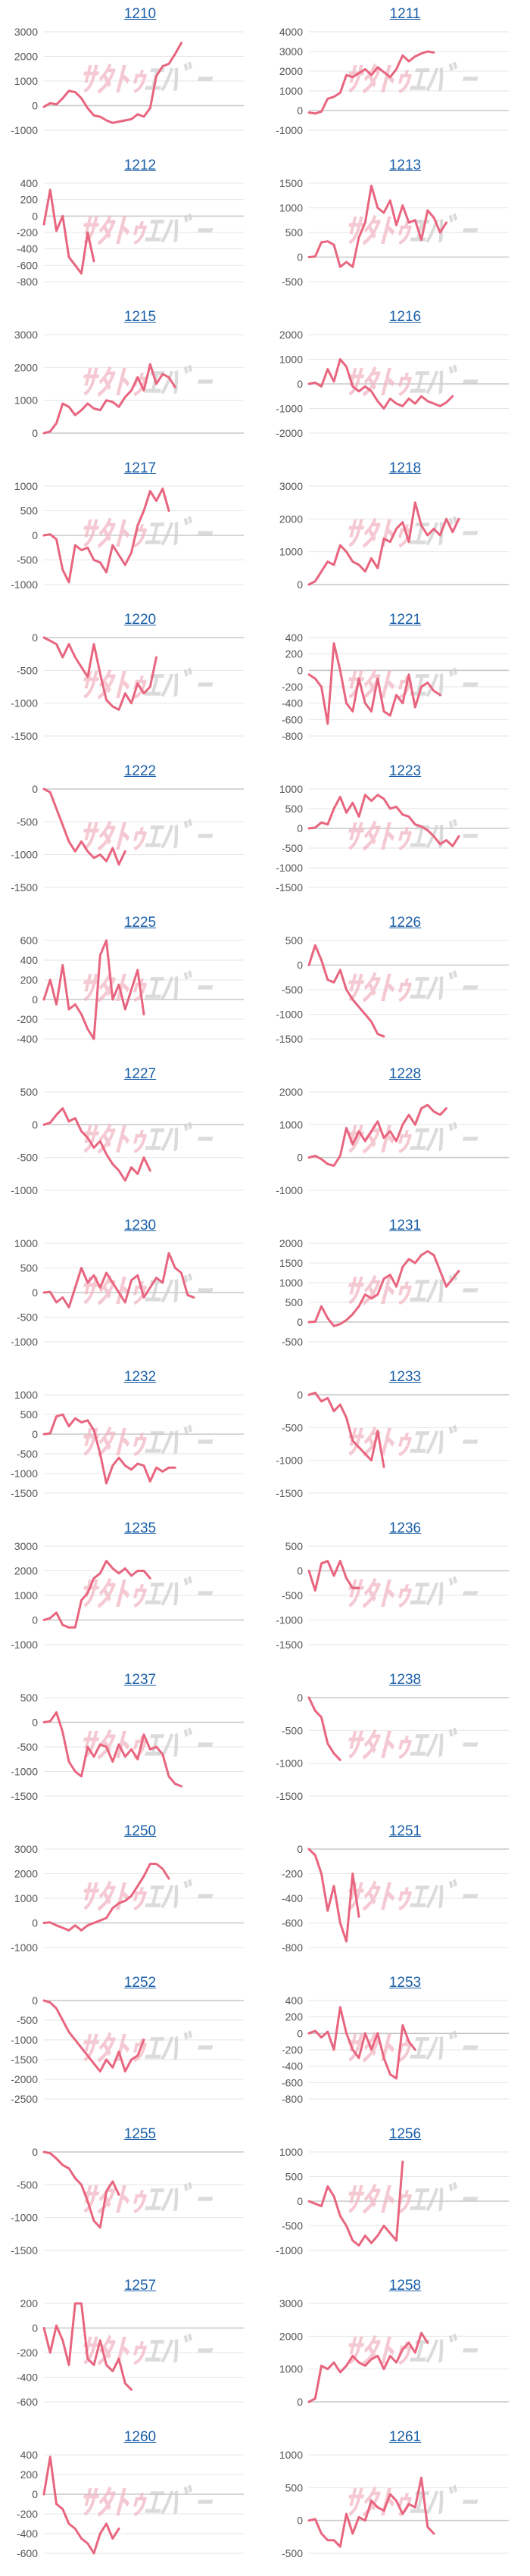 This screenshot has height=2576, width=530. Describe the element at coordinates (140, 1983) in the screenshot. I see `chart-title-link: 1252` at that location.